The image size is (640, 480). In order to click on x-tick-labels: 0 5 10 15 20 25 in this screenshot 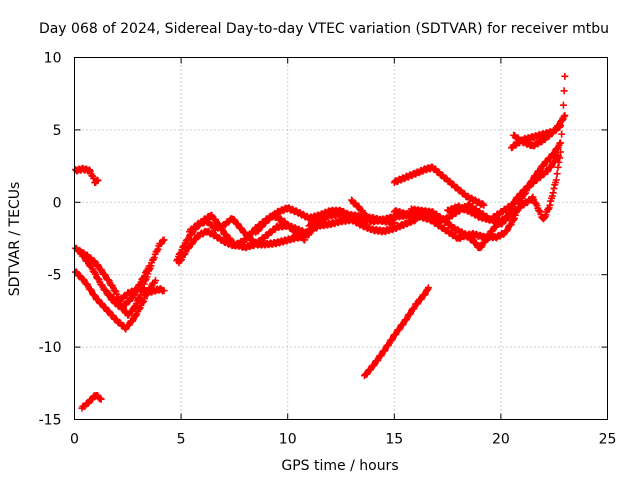, I will do `click(343, 440)`.